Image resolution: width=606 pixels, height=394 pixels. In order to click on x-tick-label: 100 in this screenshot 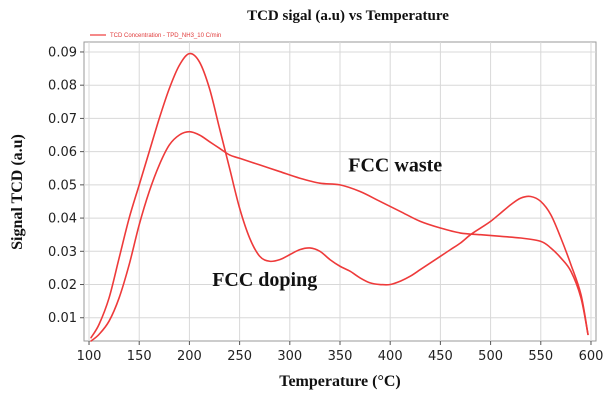, I will do `click(89, 356)`.